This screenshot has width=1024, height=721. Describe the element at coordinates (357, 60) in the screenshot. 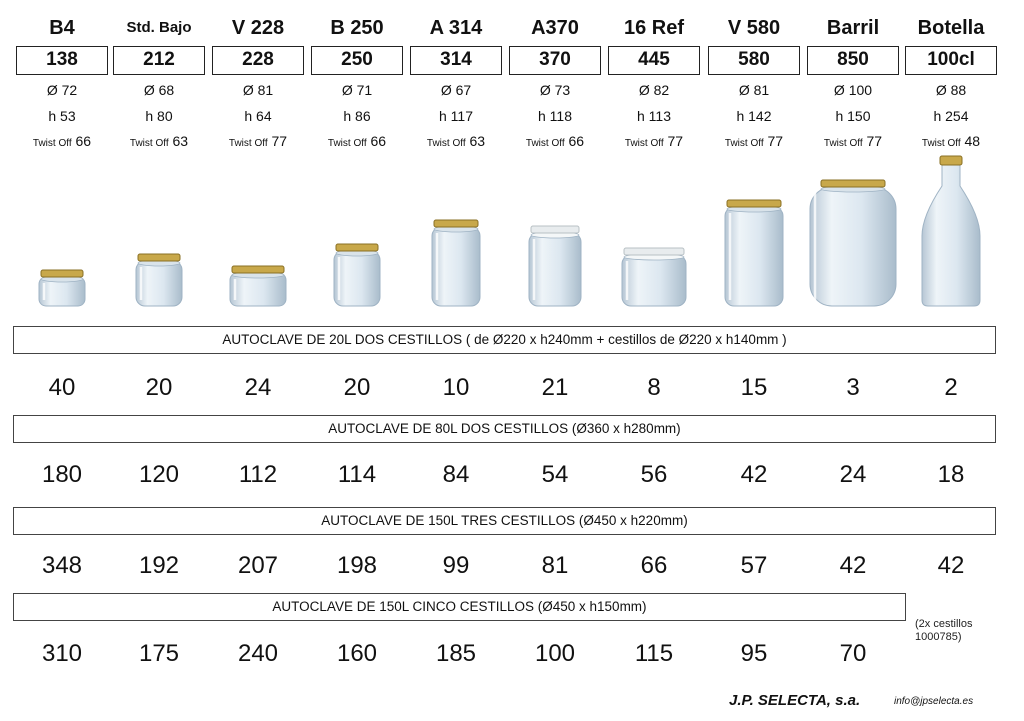

I see `product-code: 250` at that location.